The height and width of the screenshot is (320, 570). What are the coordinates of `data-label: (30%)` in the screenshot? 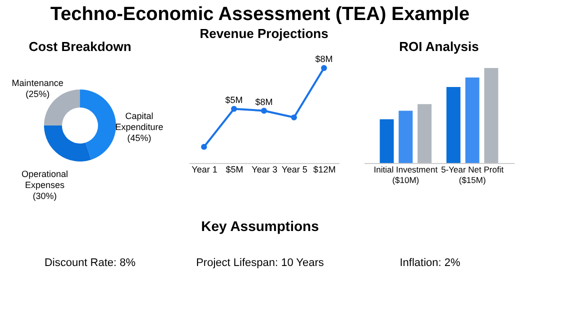 It's located at (44, 196).